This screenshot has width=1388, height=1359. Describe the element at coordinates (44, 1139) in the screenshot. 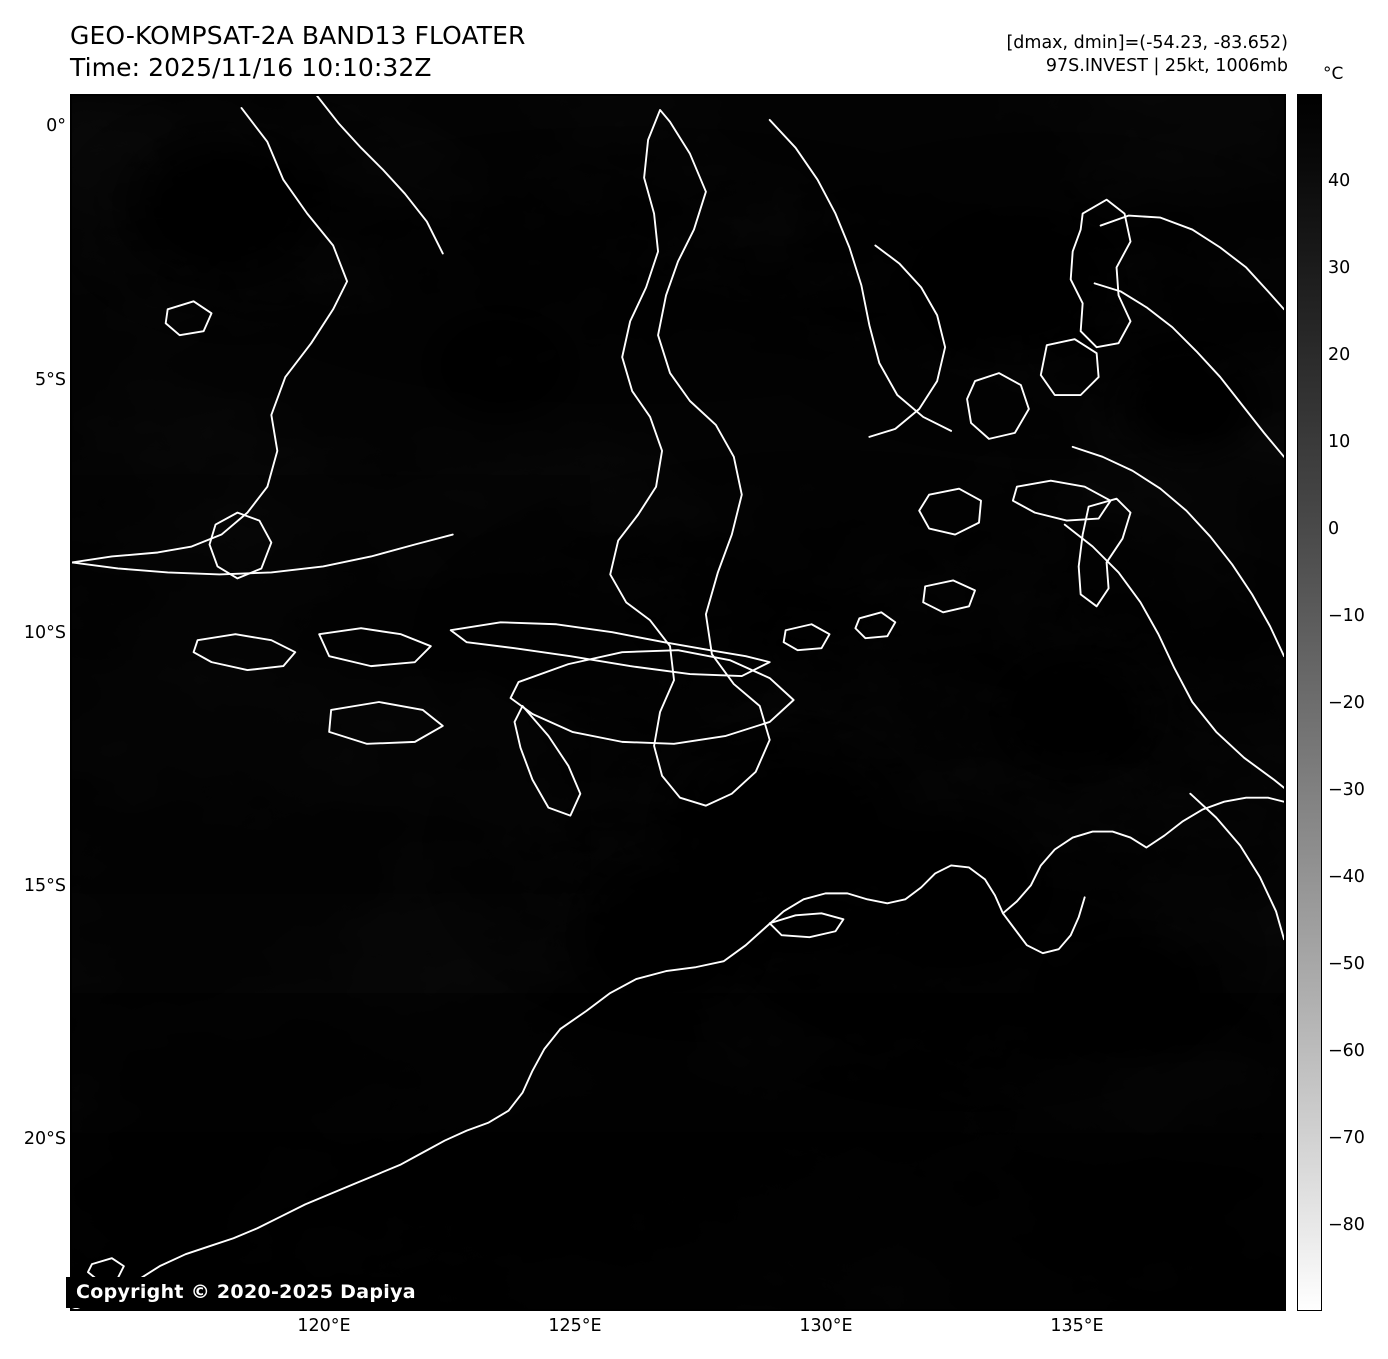

I see `y-axis-tick-4: 20°S` at that location.